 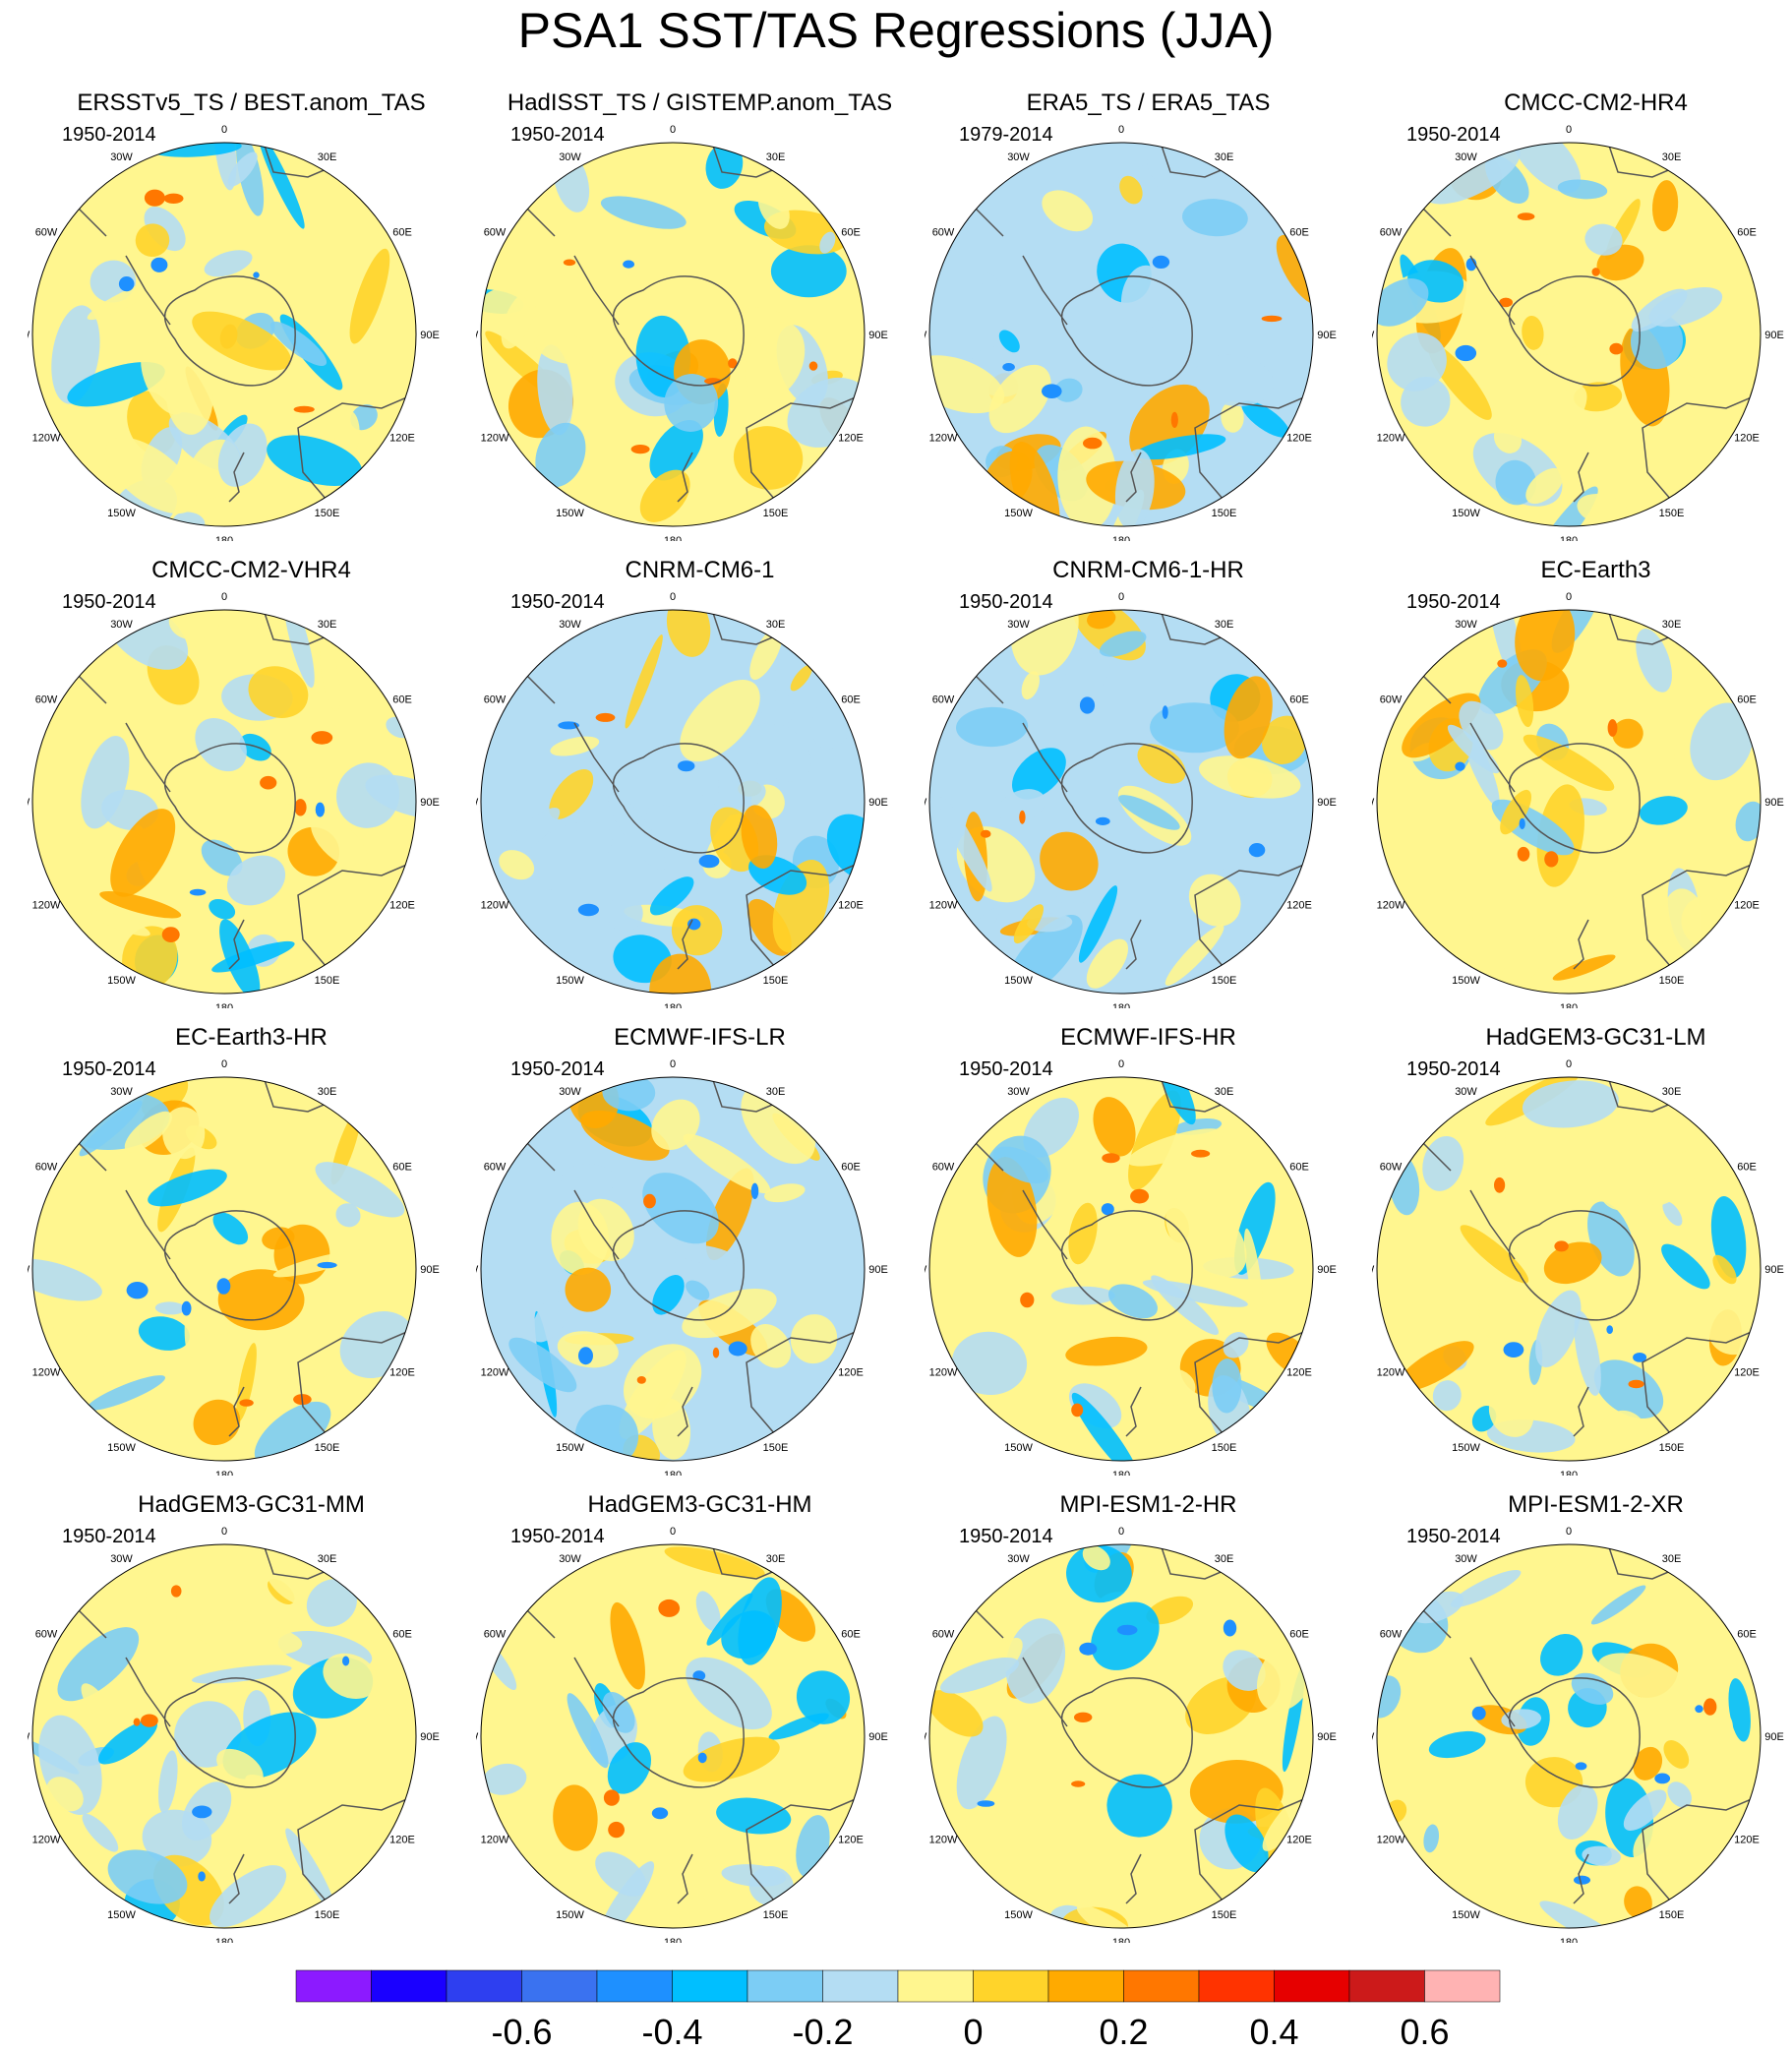 What do you see at coordinates (851, 906) in the screenshot?
I see `longitude-label: 120E` at bounding box center [851, 906].